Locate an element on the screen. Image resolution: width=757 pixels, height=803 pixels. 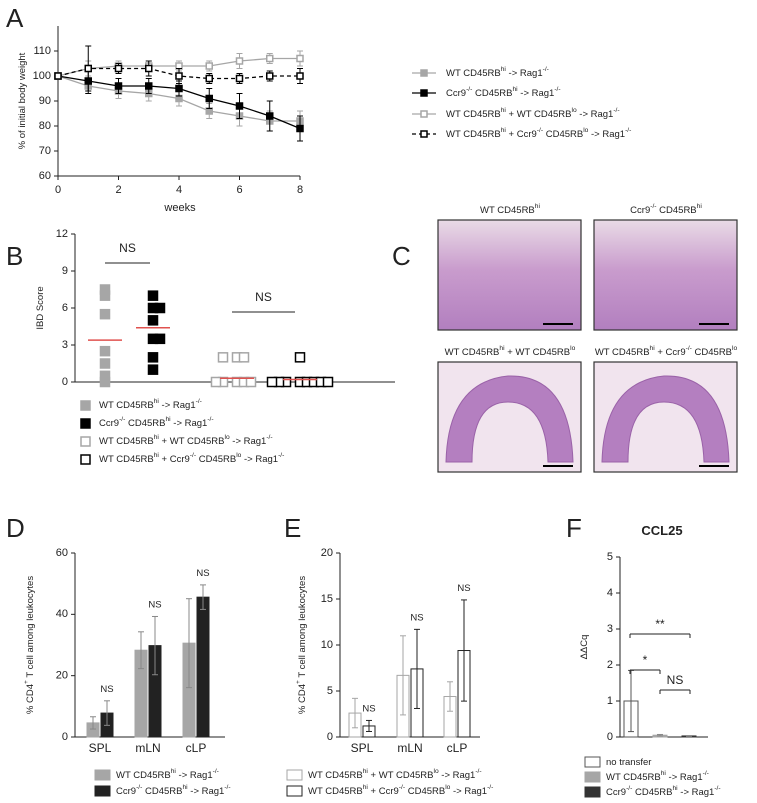
y-tick-label: 12 is located at coordinates (62, 234).